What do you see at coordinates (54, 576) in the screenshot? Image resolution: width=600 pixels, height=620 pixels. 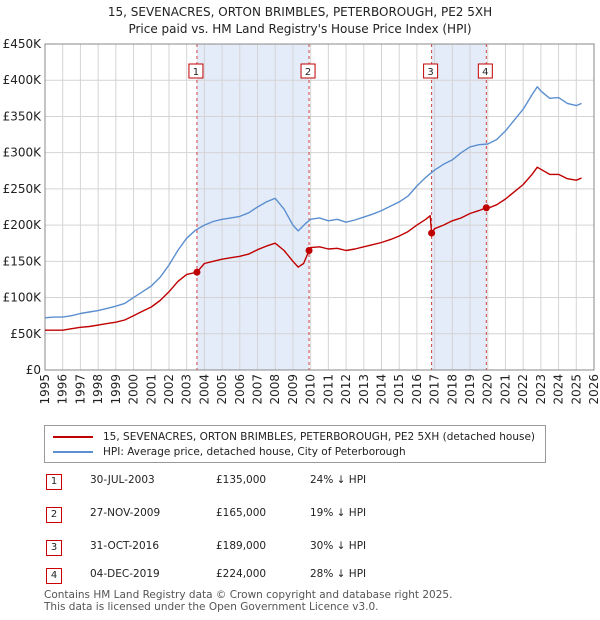 I see `sale-number-badge: 4` at bounding box center [54, 576].